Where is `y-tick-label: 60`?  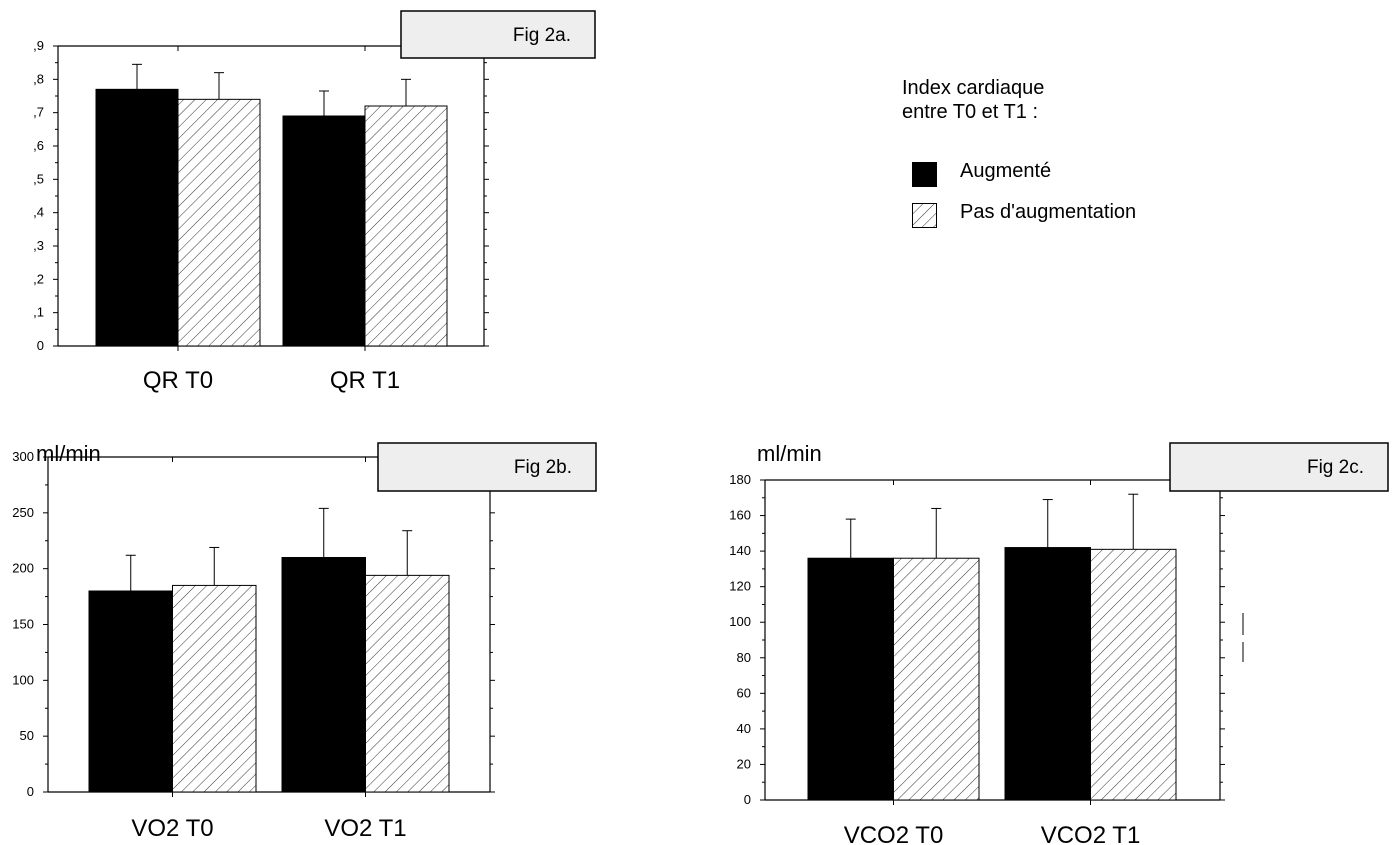 y-tick-label: 60 is located at coordinates (744, 692).